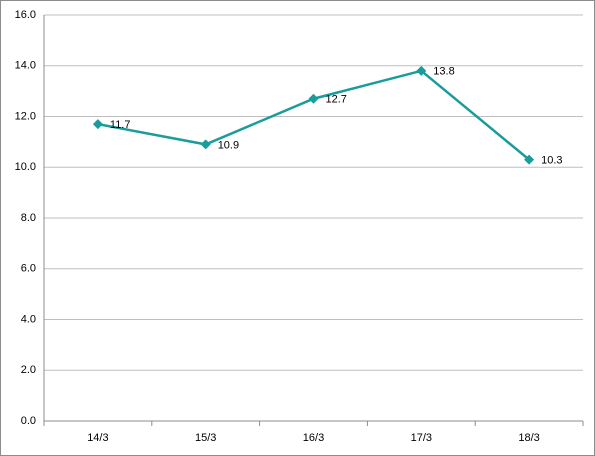 The image size is (595, 456). What do you see at coordinates (25, 15) in the screenshot?
I see `y-tick-label: 16.0` at bounding box center [25, 15].